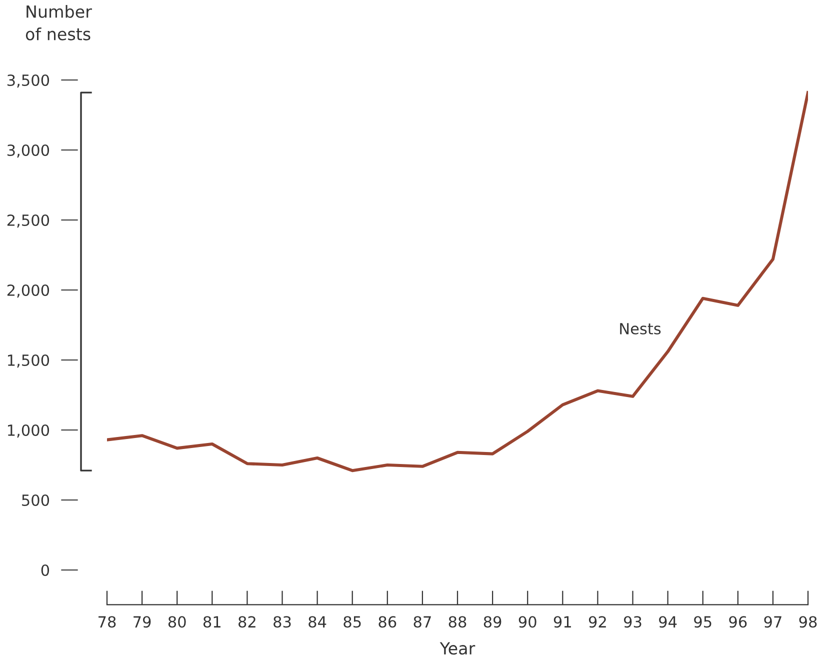 The image size is (830, 659). Describe the element at coordinates (493, 622) in the screenshot. I see `x-tick-label: 89` at that location.